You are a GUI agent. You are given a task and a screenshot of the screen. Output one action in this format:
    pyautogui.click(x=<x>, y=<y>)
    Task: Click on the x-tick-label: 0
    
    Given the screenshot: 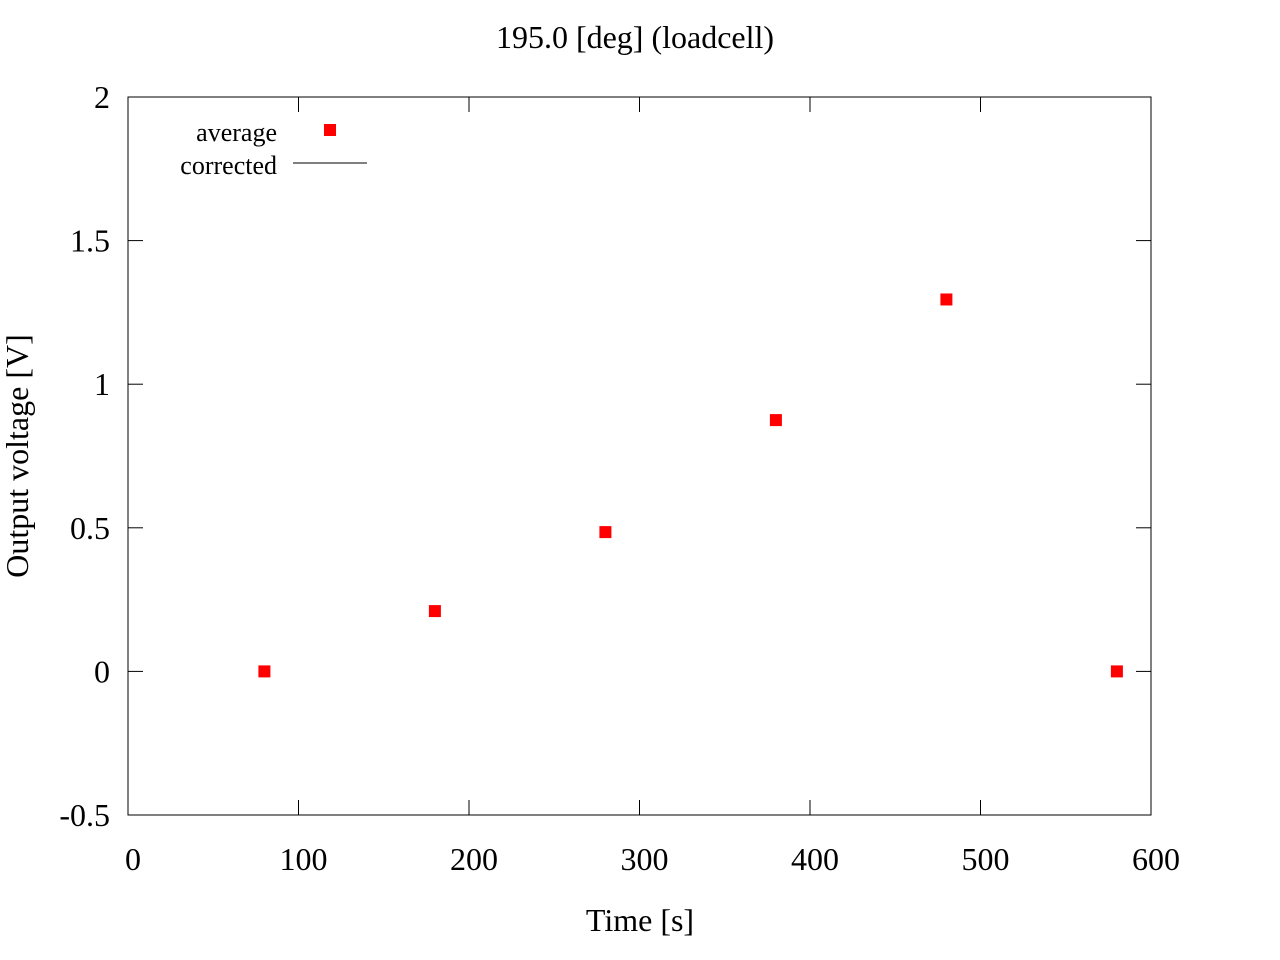 What is the action you would take?
    pyautogui.click(x=133, y=859)
    